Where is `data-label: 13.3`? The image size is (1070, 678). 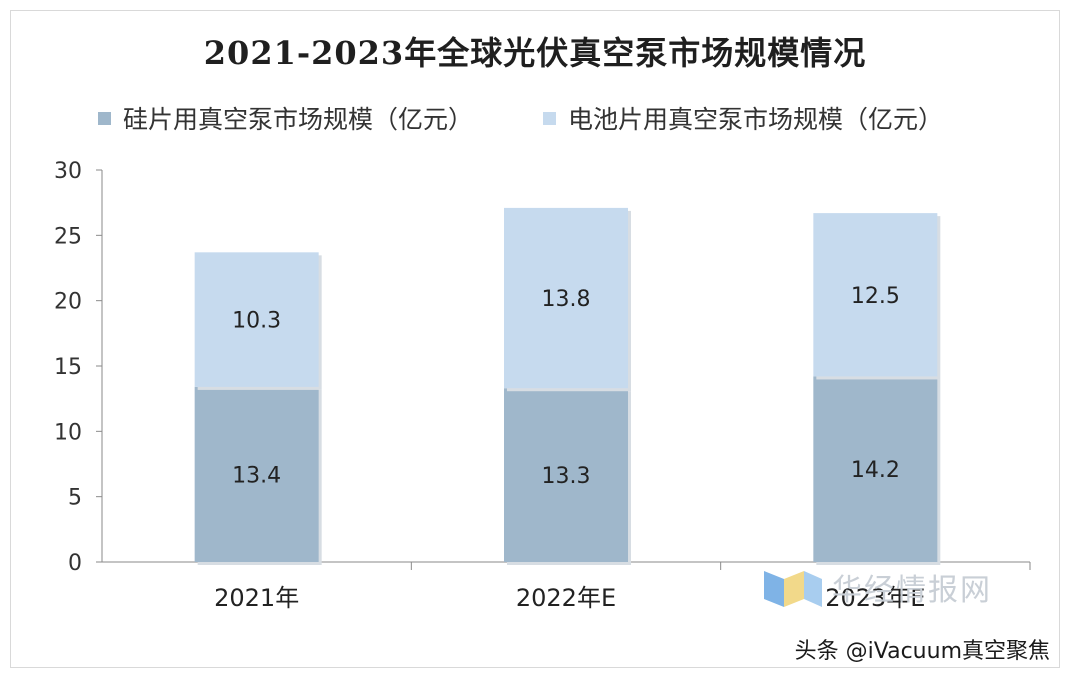
data-label: 13.3 is located at coordinates (566, 476).